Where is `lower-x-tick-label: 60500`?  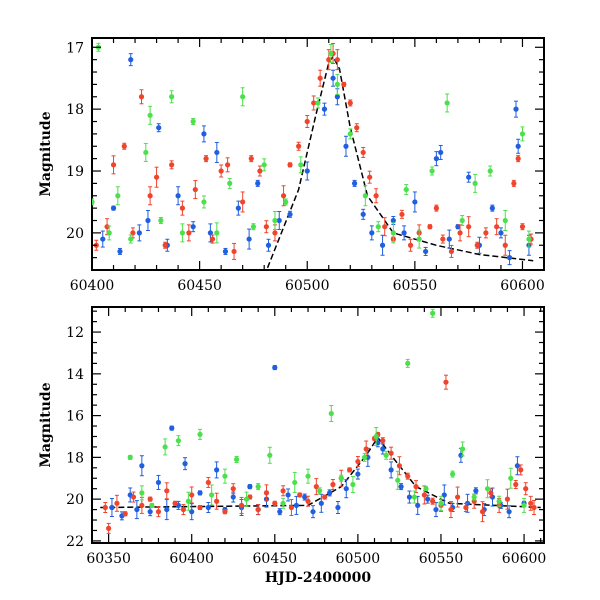
lower-x-tick-label: 60500 is located at coordinates (358, 559).